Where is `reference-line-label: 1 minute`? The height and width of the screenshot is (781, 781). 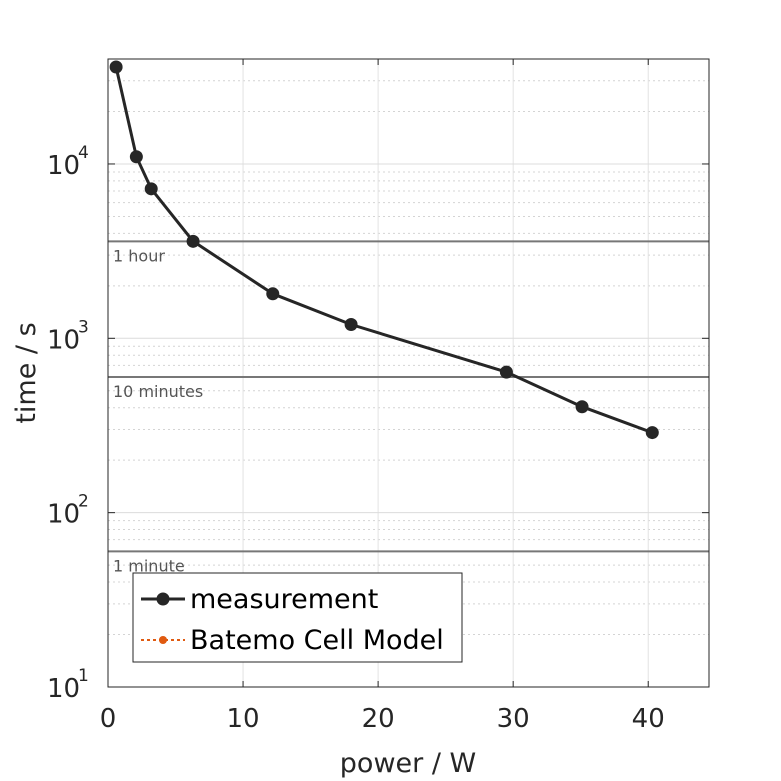 reference-line-label: 1 minute is located at coordinates (149, 565).